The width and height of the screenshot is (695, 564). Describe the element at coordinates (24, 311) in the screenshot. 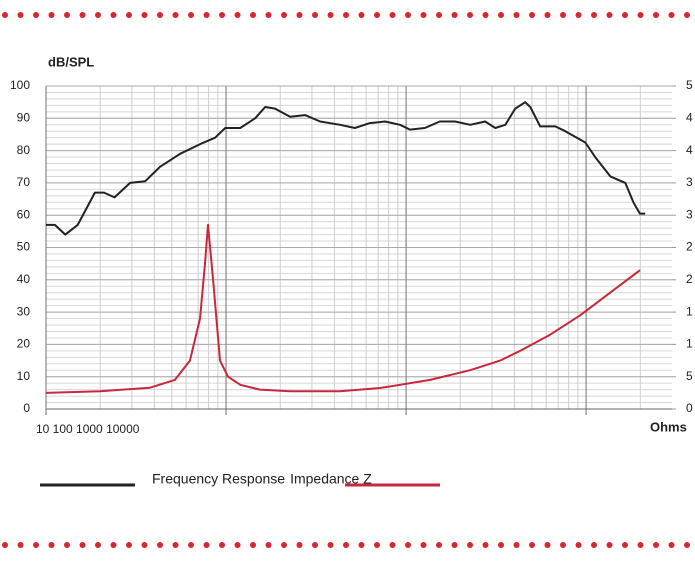

I see `y-tick-label: 30` at that location.